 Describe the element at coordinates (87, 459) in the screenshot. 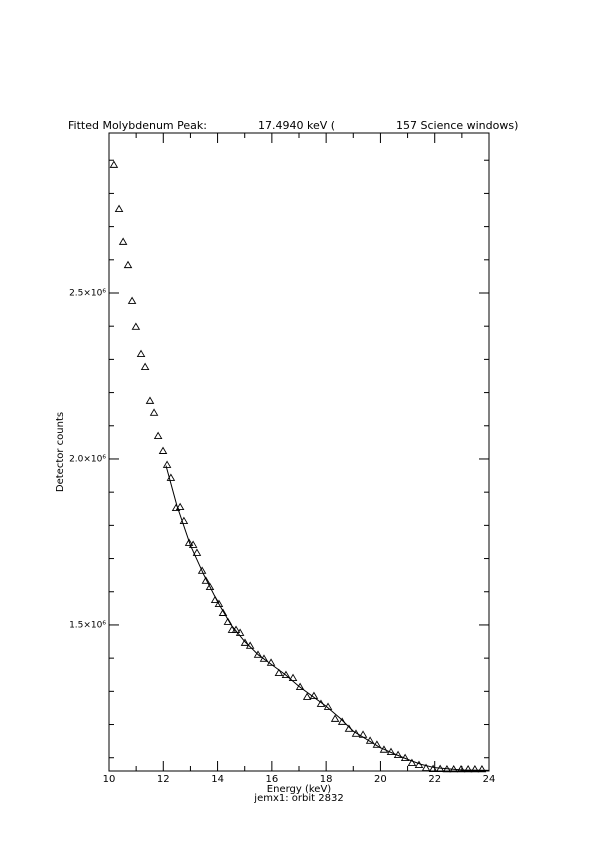

I see `y-tick-label: 2.0×10⁶` at that location.